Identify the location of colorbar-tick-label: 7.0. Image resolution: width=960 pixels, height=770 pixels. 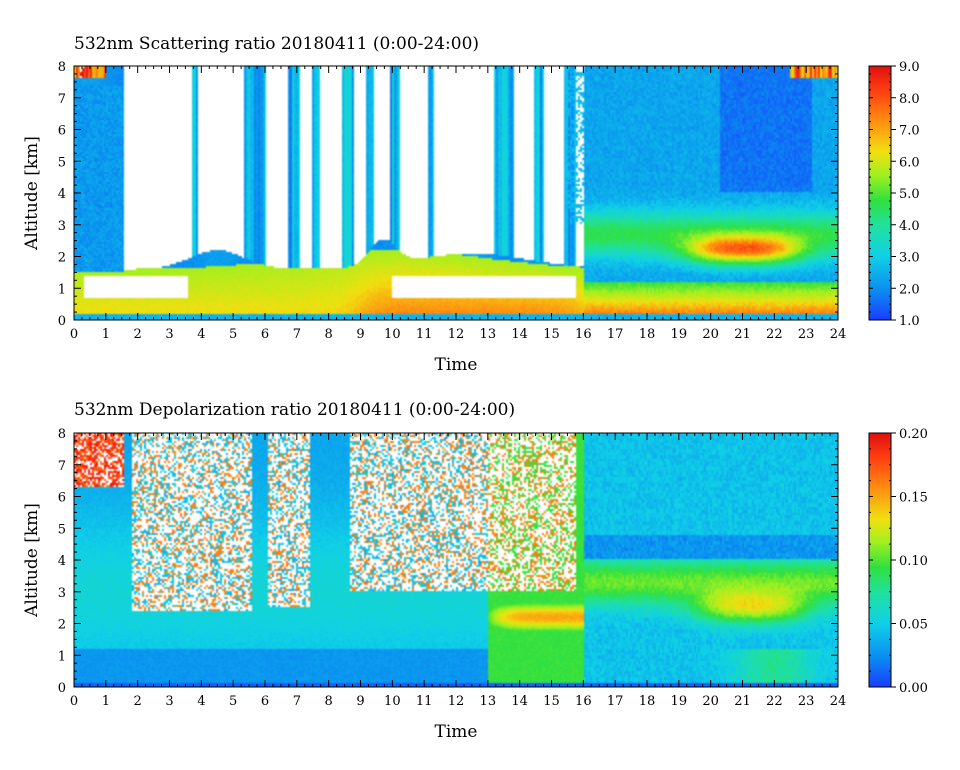
(909, 131).